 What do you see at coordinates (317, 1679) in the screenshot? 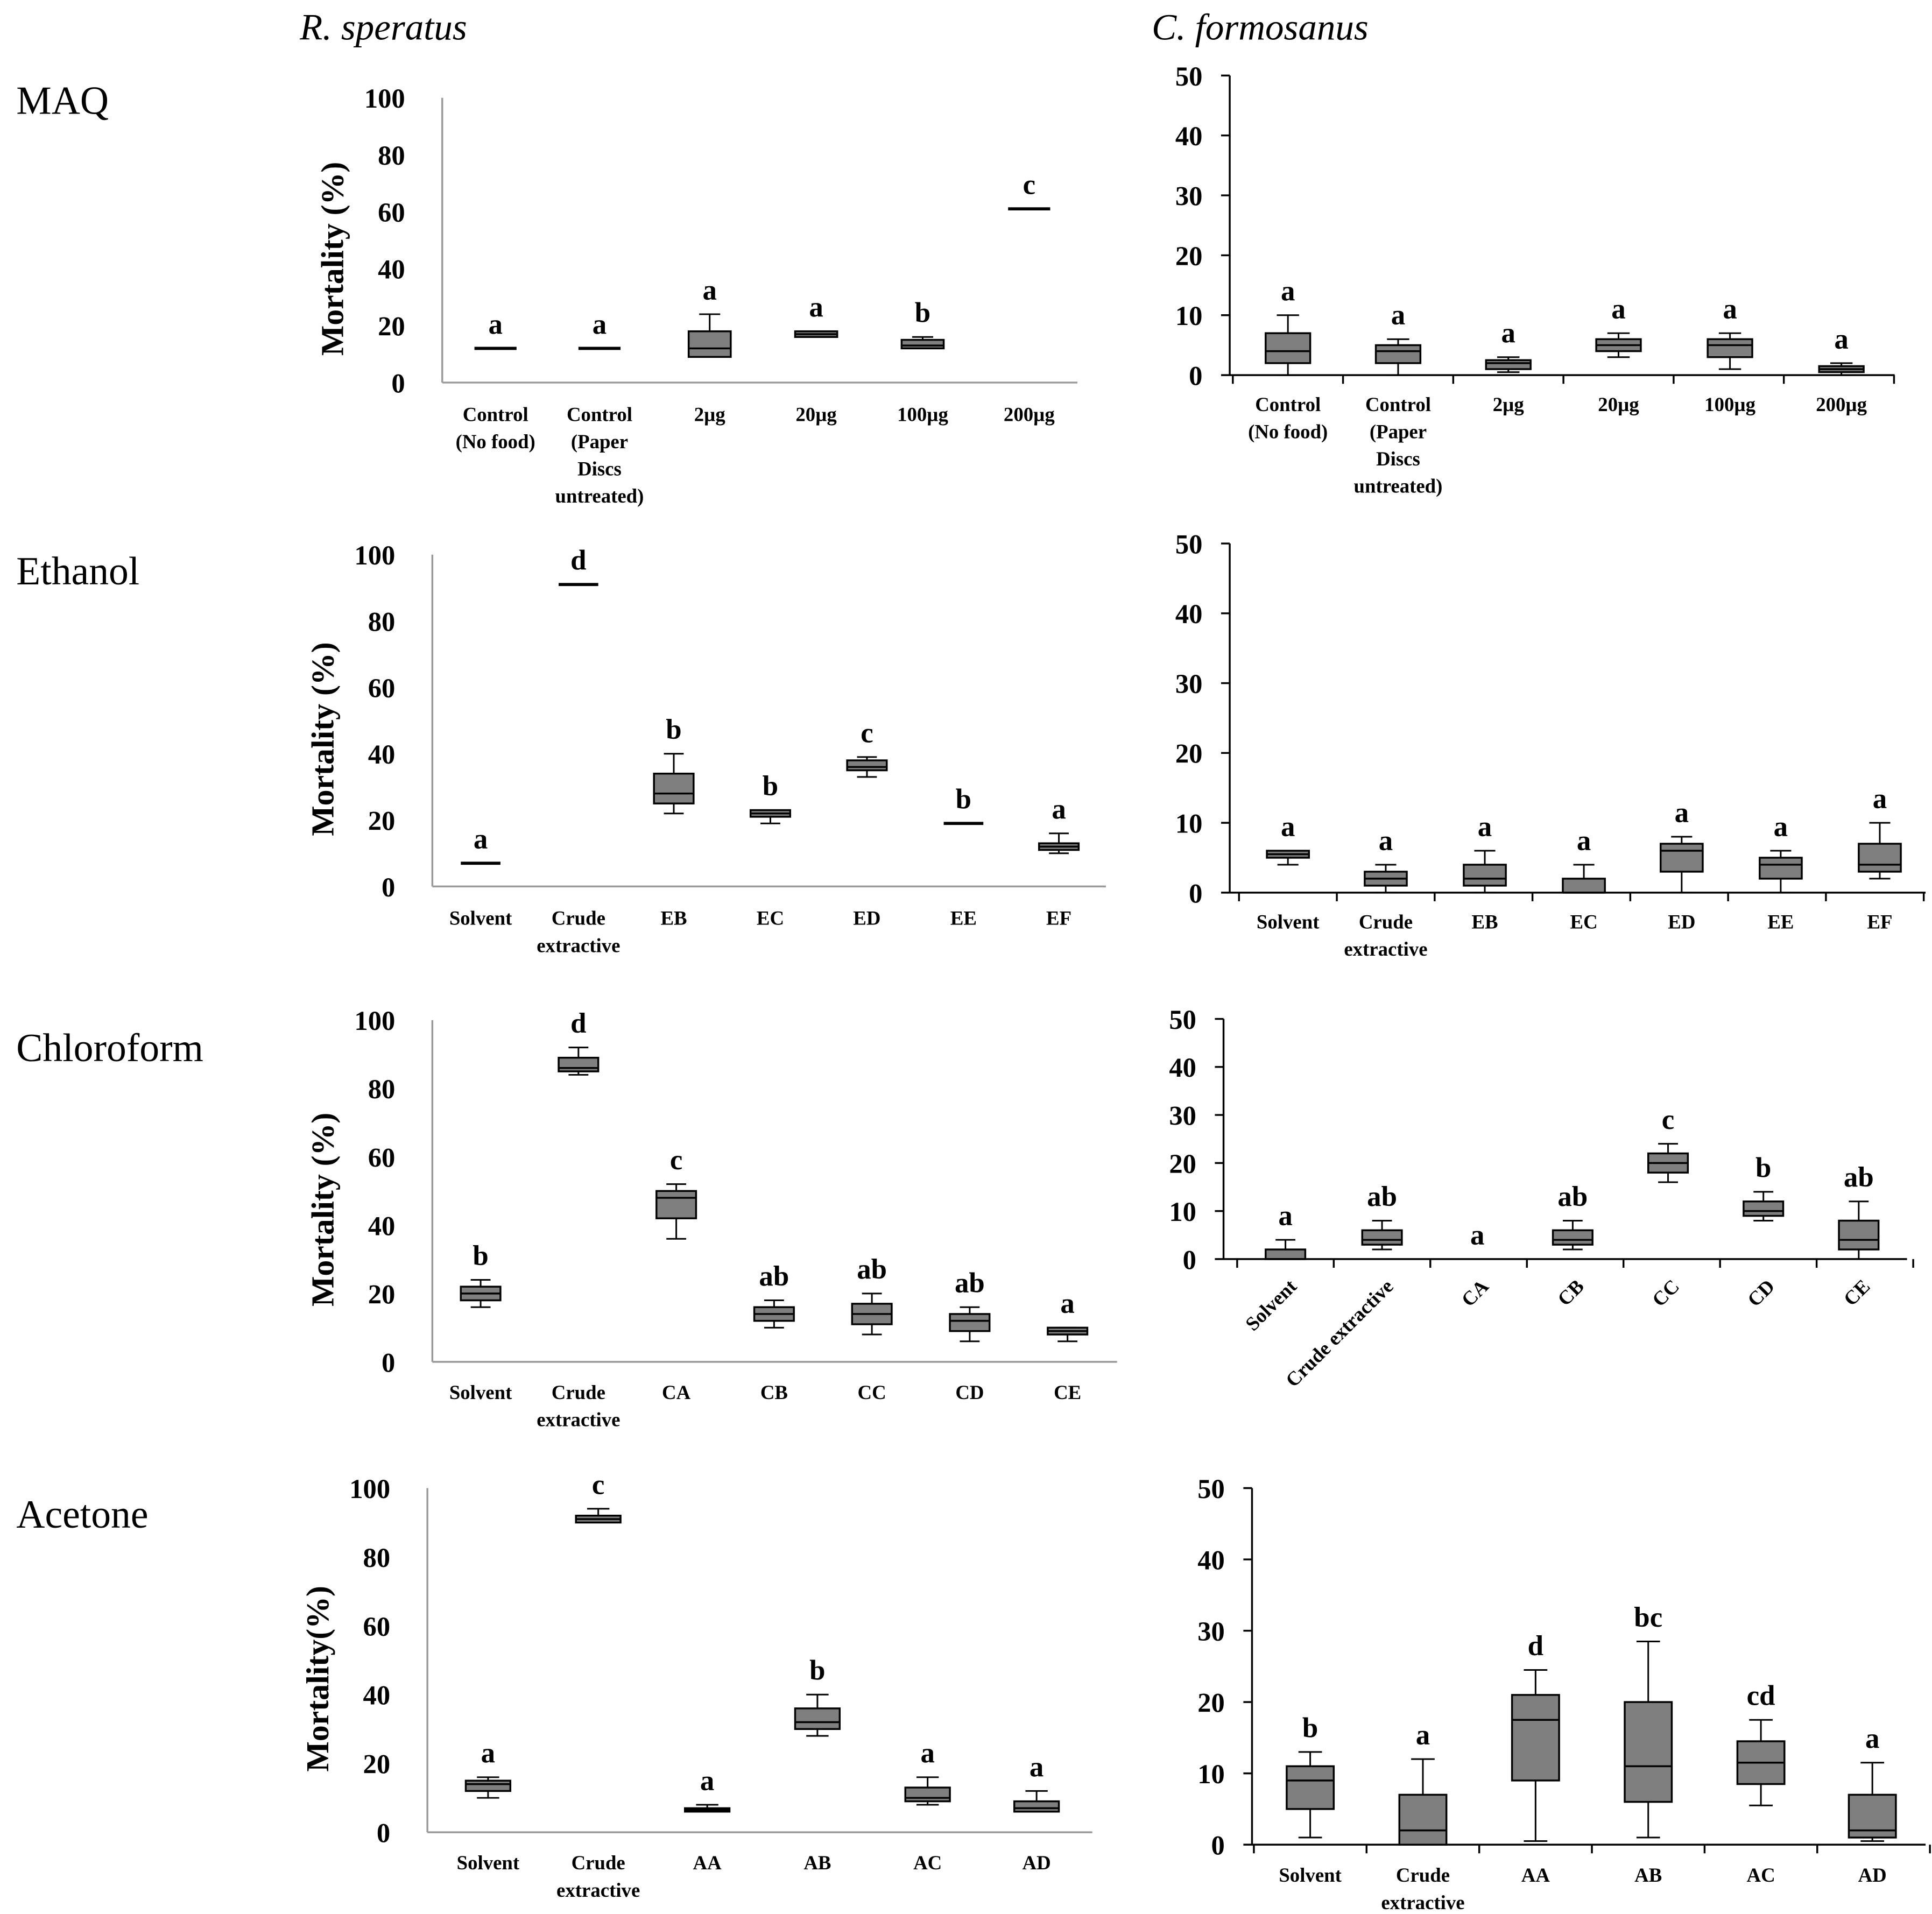
I see `y-axis-label: Mortality(%)` at bounding box center [317, 1679].